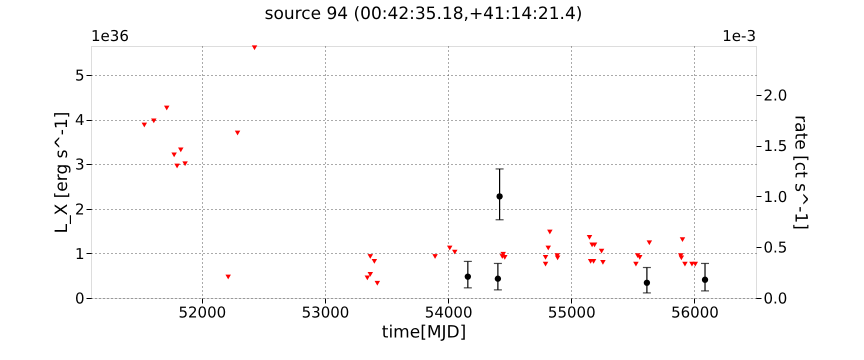 This screenshot has height=360, width=864. I want to click on y2-axis-title: rate [ct s^-1], so click(800, 172).